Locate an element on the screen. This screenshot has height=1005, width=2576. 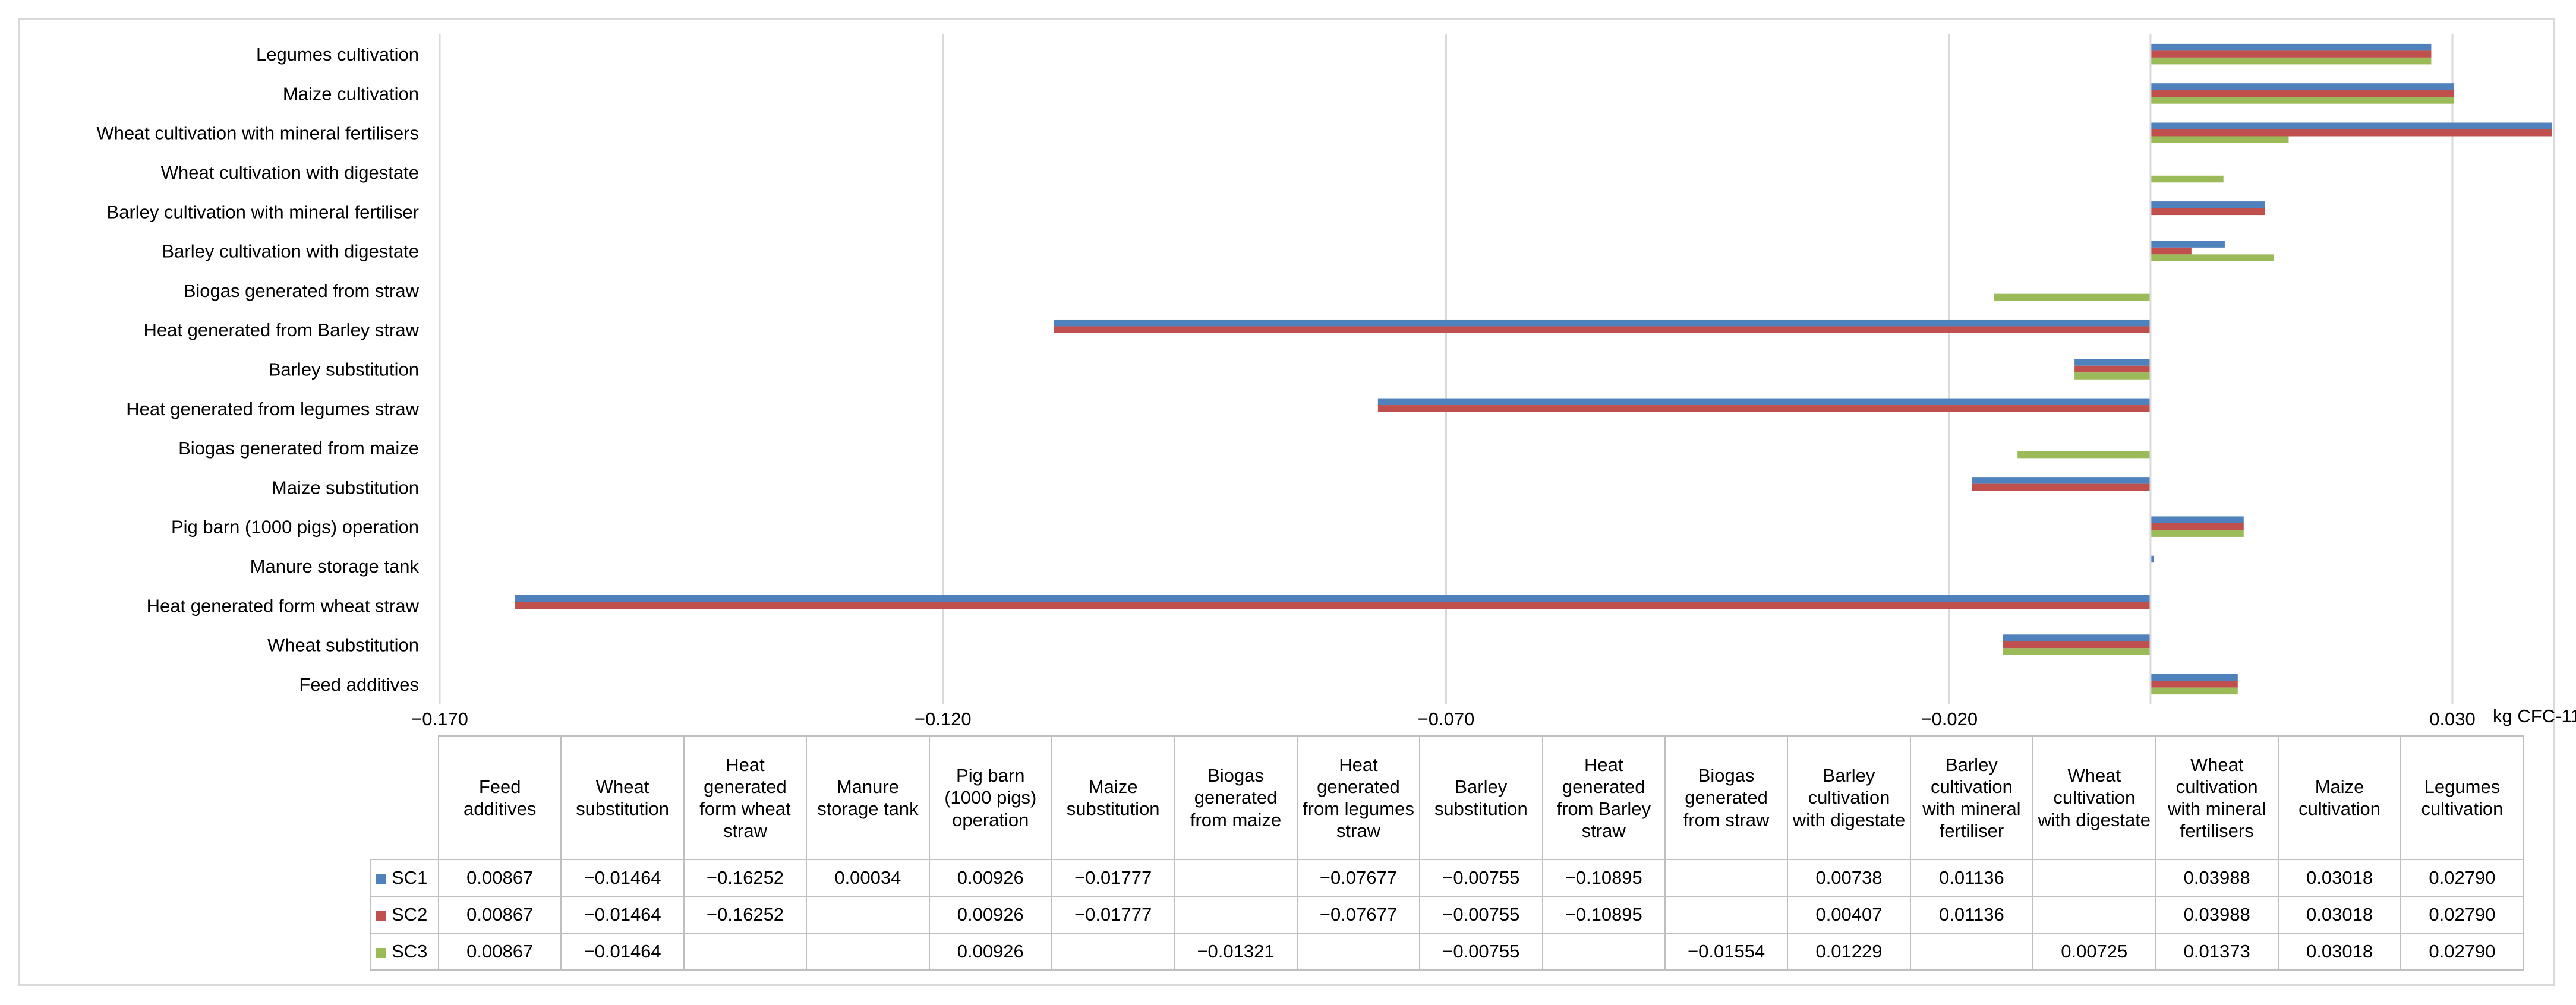
table-cell: 0.00738 is located at coordinates (1849, 878).